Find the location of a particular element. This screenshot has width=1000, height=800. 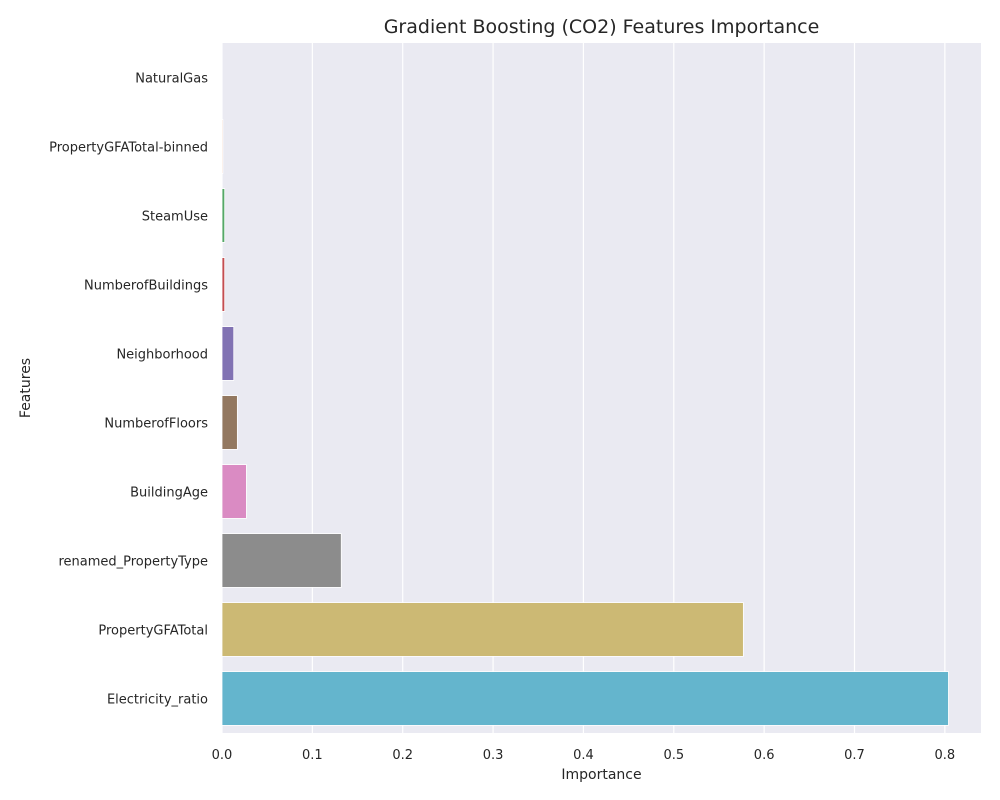

y-tick-label: SteamUse is located at coordinates (175, 217).